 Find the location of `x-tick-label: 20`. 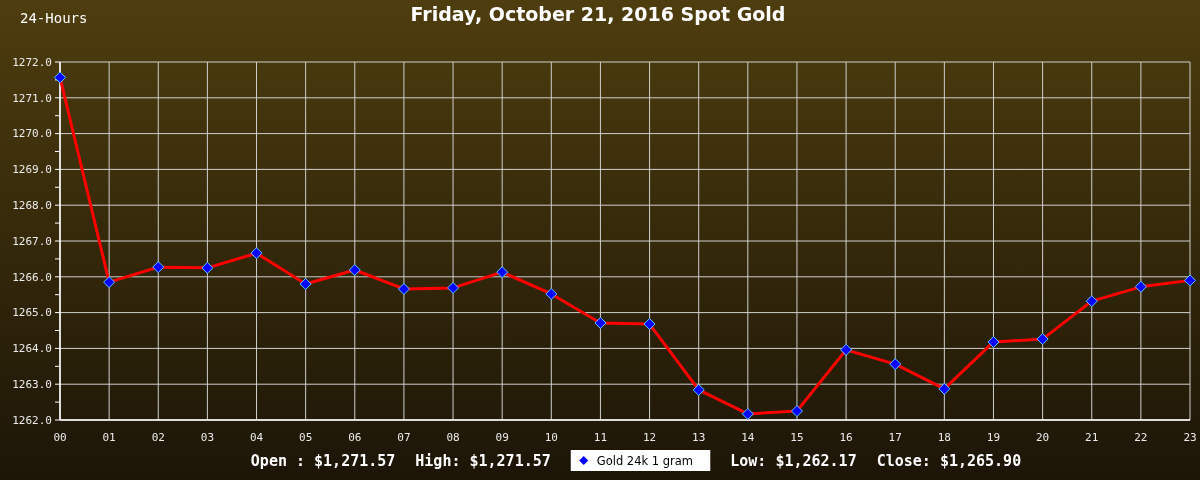

x-tick-label: 20 is located at coordinates (1042, 437).